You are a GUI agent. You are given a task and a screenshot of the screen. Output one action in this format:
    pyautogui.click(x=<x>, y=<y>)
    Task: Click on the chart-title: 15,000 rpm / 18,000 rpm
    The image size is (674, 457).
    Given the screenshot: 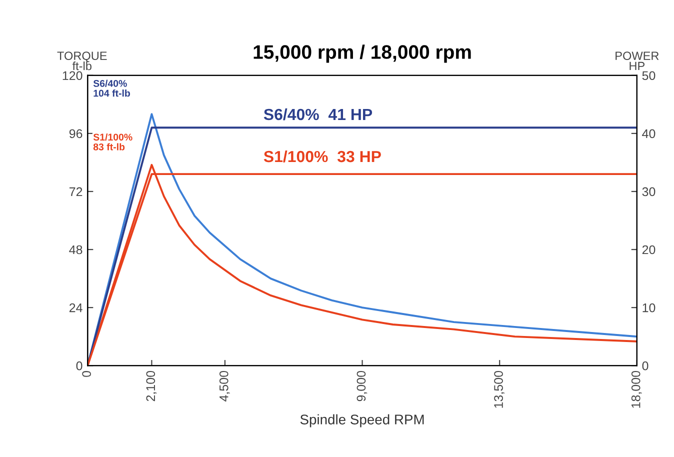 What is the action you would take?
    pyautogui.click(x=362, y=53)
    